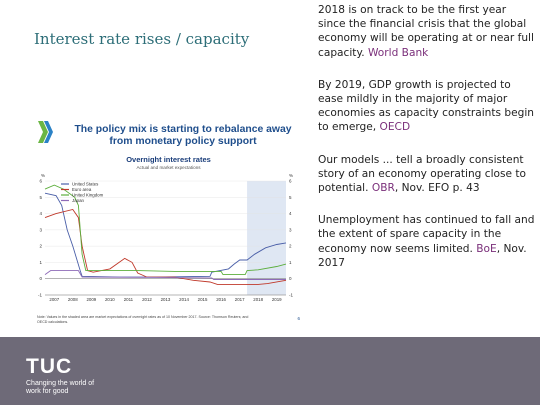 The image size is (540, 405). Describe the element at coordinates (240, 299) in the screenshot. I see `x-tick-label: 2017` at that location.